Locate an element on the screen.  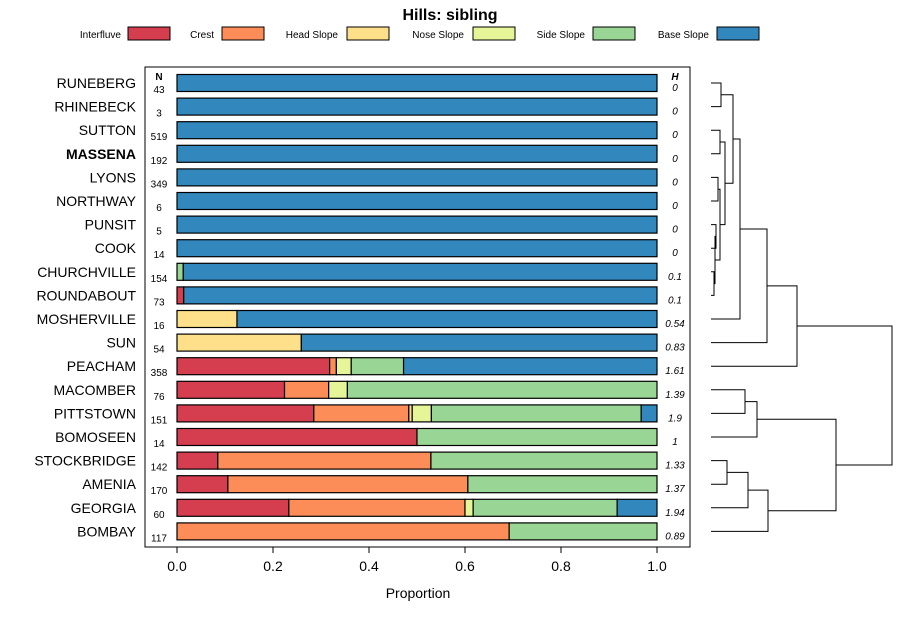
x-tick-label: 0.0 is located at coordinates (177, 566).